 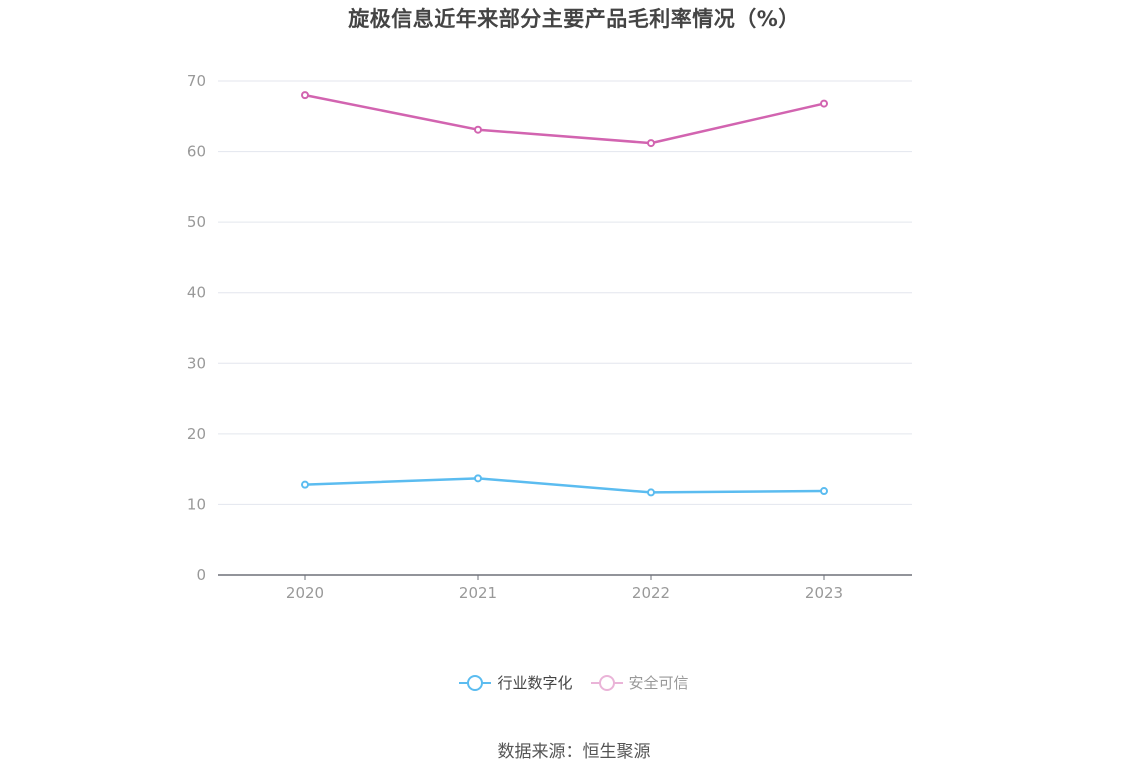 What do you see at coordinates (535, 683) in the screenshot?
I see `legend-label: 行业数字化` at bounding box center [535, 683].